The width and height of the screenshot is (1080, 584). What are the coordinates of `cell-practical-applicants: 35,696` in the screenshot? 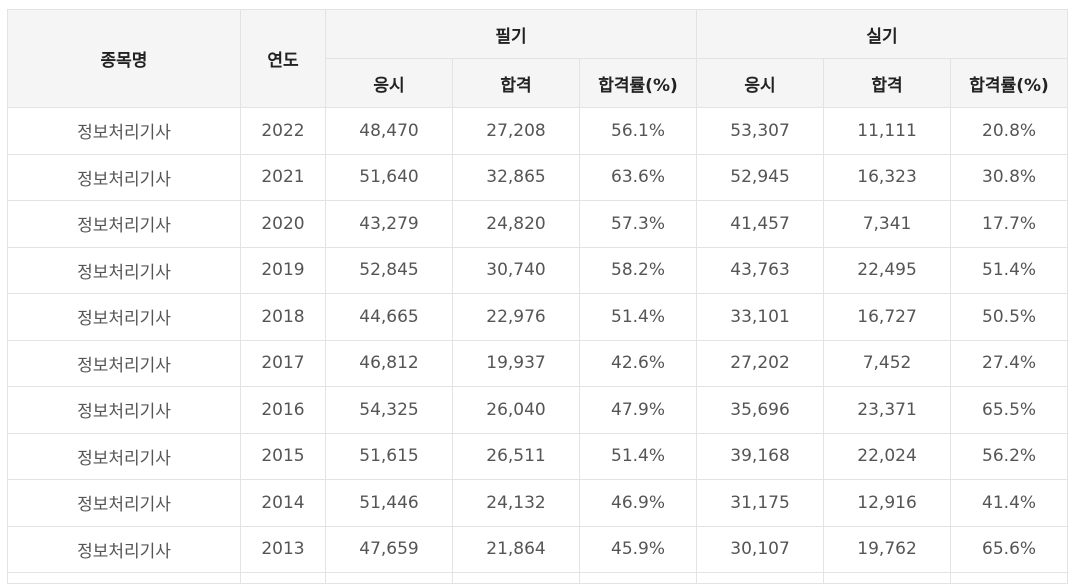 It's located at (760, 410).